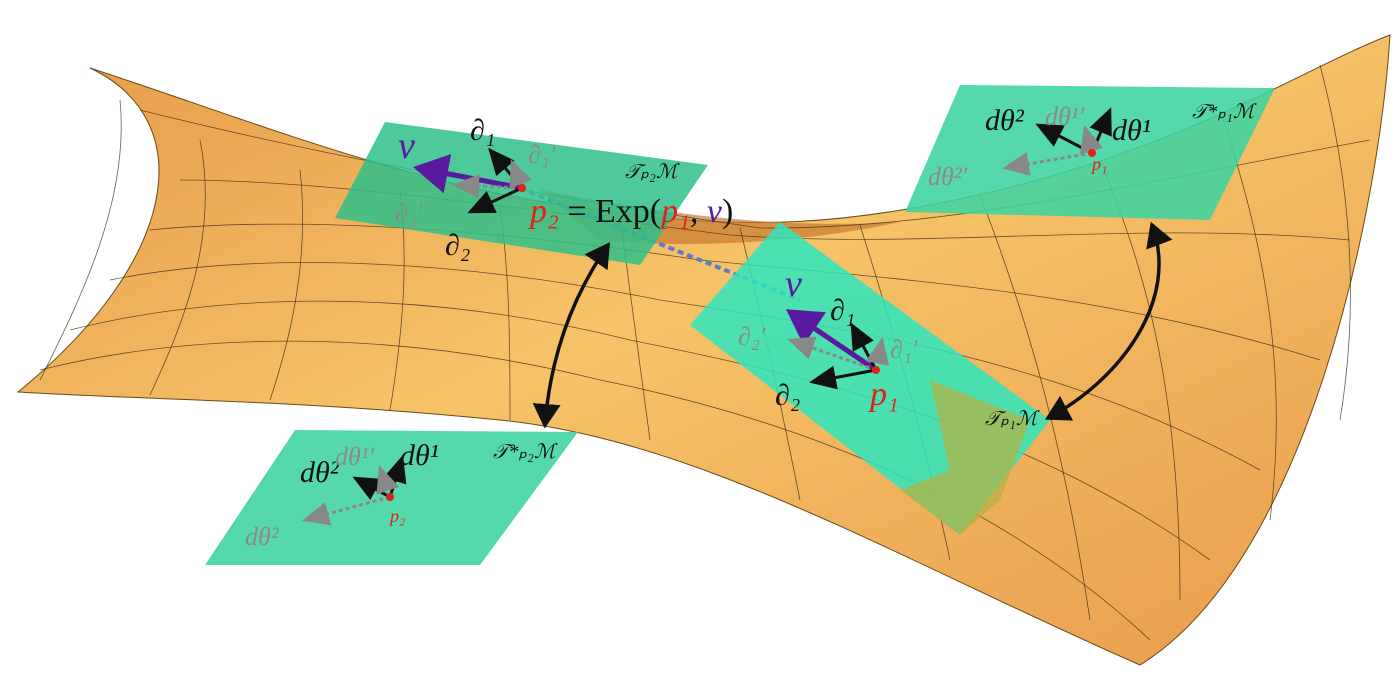  What do you see at coordinates (837, 349) in the screenshot?
I see `tangent-p1-arrows` at bounding box center [837, 349].